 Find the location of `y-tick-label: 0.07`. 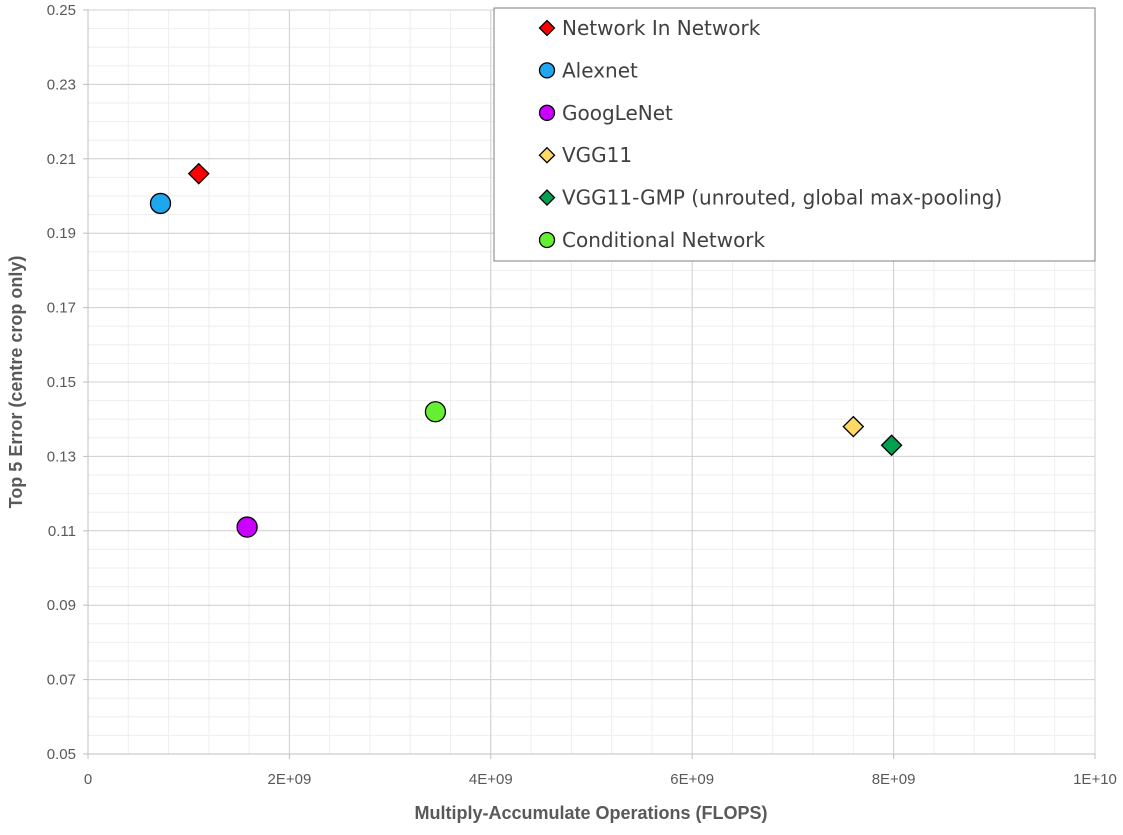

y-tick-label: 0.07 is located at coordinates (61, 680).